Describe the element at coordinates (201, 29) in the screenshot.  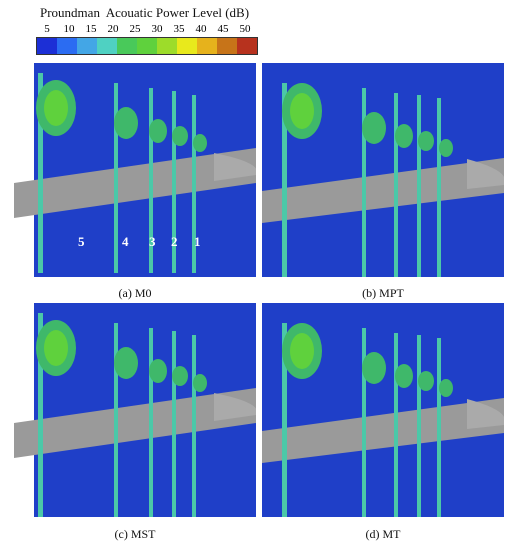
I see `legend-tick: 40` at that location.